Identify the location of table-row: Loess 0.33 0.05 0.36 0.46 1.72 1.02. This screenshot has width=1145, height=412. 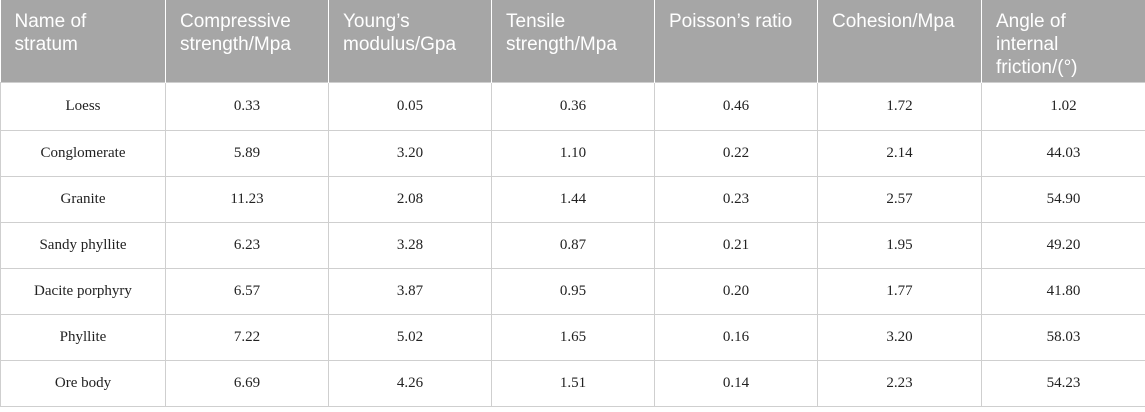
(572, 106).